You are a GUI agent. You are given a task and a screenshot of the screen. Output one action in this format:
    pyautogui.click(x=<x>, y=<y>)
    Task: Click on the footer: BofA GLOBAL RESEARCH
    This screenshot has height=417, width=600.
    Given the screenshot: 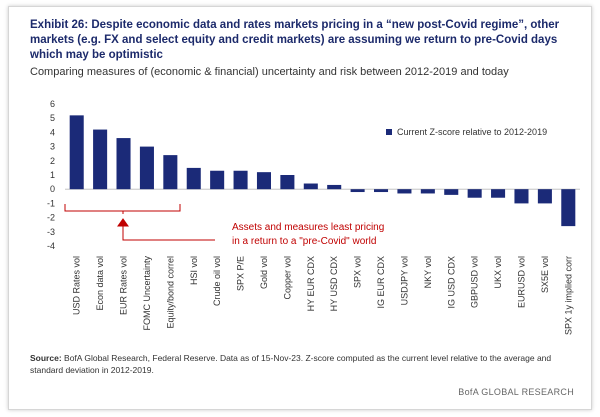 What is the action you would take?
    pyautogui.click(x=516, y=392)
    